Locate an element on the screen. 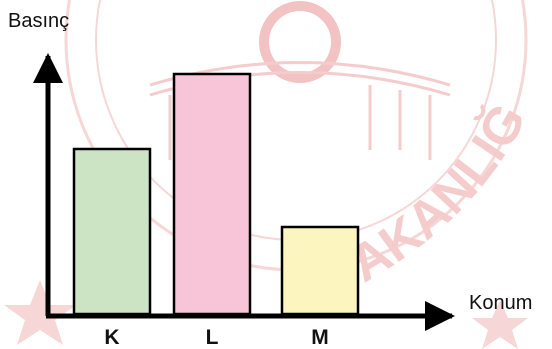  category-labels: K L M is located at coordinates (216, 337).